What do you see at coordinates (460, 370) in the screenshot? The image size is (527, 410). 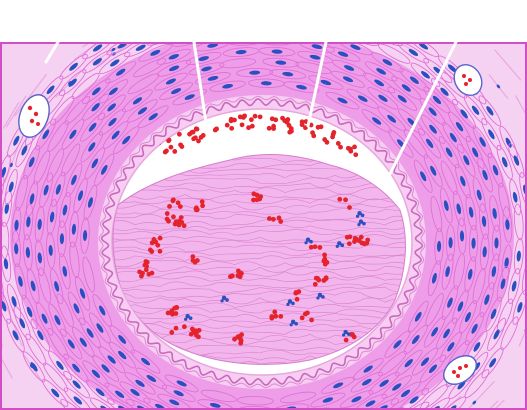 I see `vasa-vasorum-bottom-right` at bounding box center [460, 370].